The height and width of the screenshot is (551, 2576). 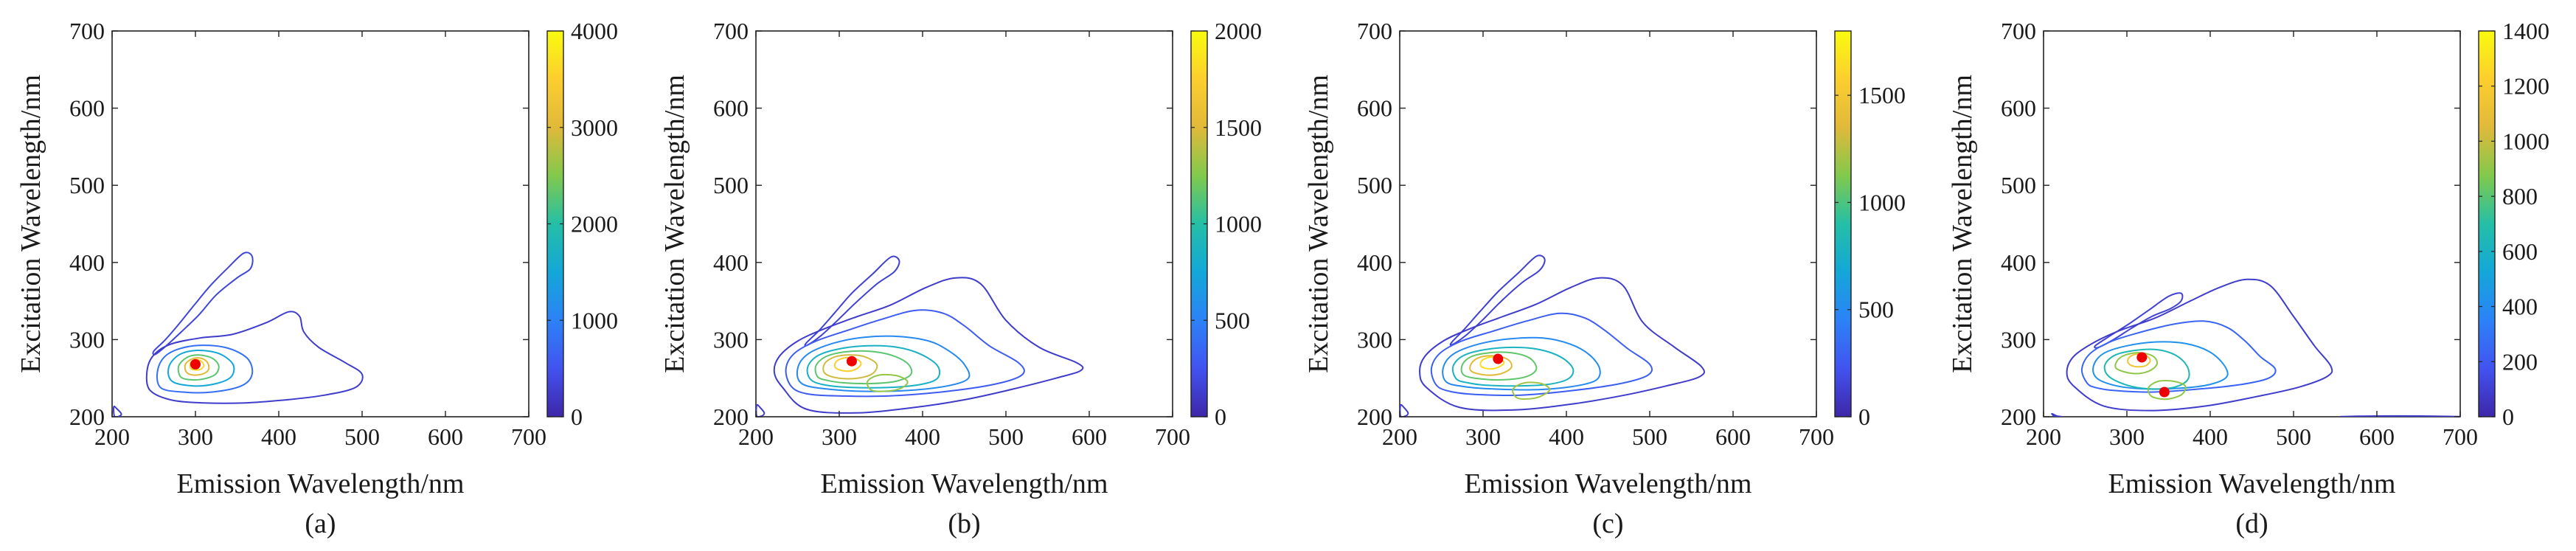 I want to click on colorbar-tick-label: 2000, so click(x=594, y=224).